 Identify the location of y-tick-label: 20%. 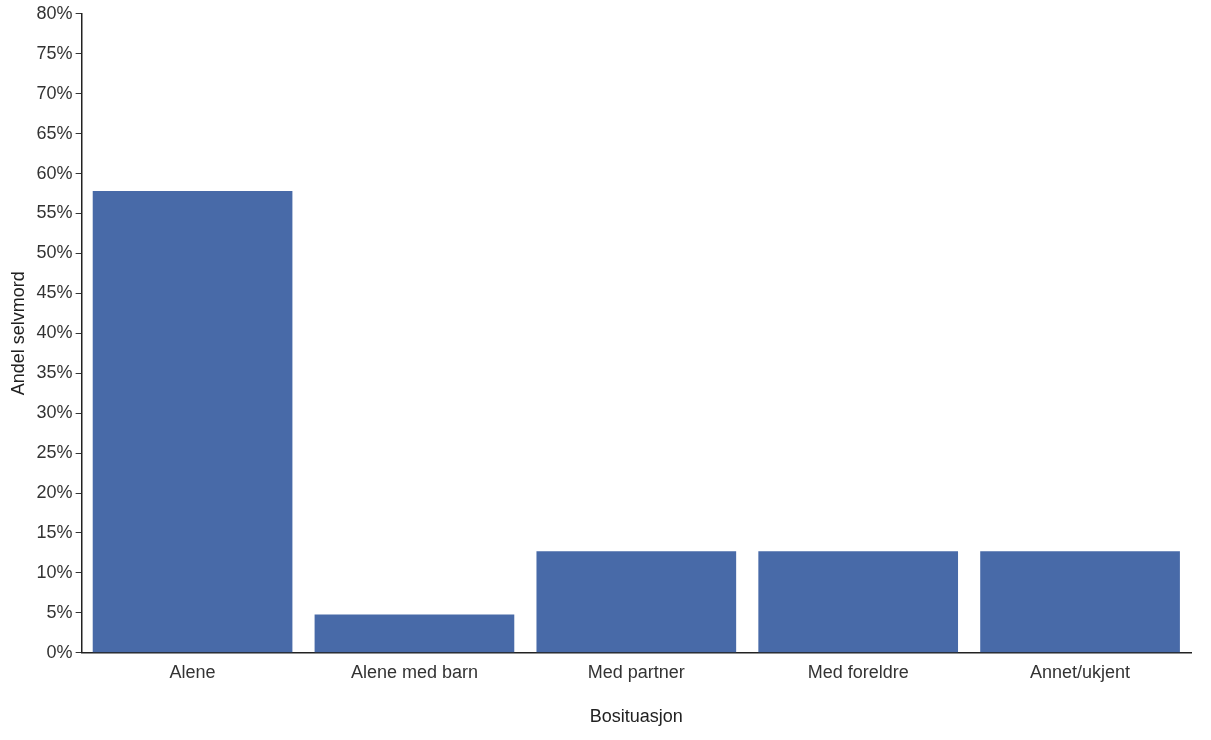
(54, 492).